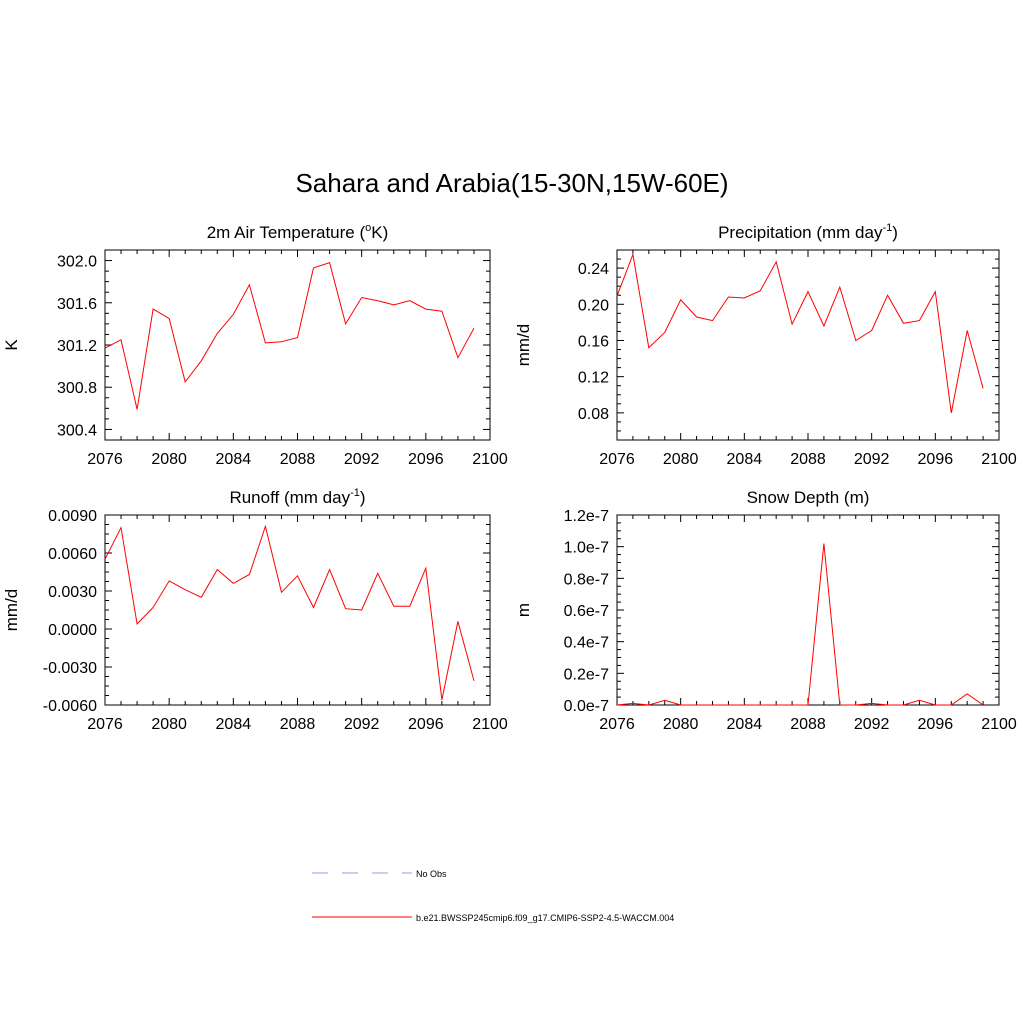 This screenshot has width=1024, height=1024. What do you see at coordinates (523, 610) in the screenshot?
I see `y-axis-label: m` at bounding box center [523, 610].